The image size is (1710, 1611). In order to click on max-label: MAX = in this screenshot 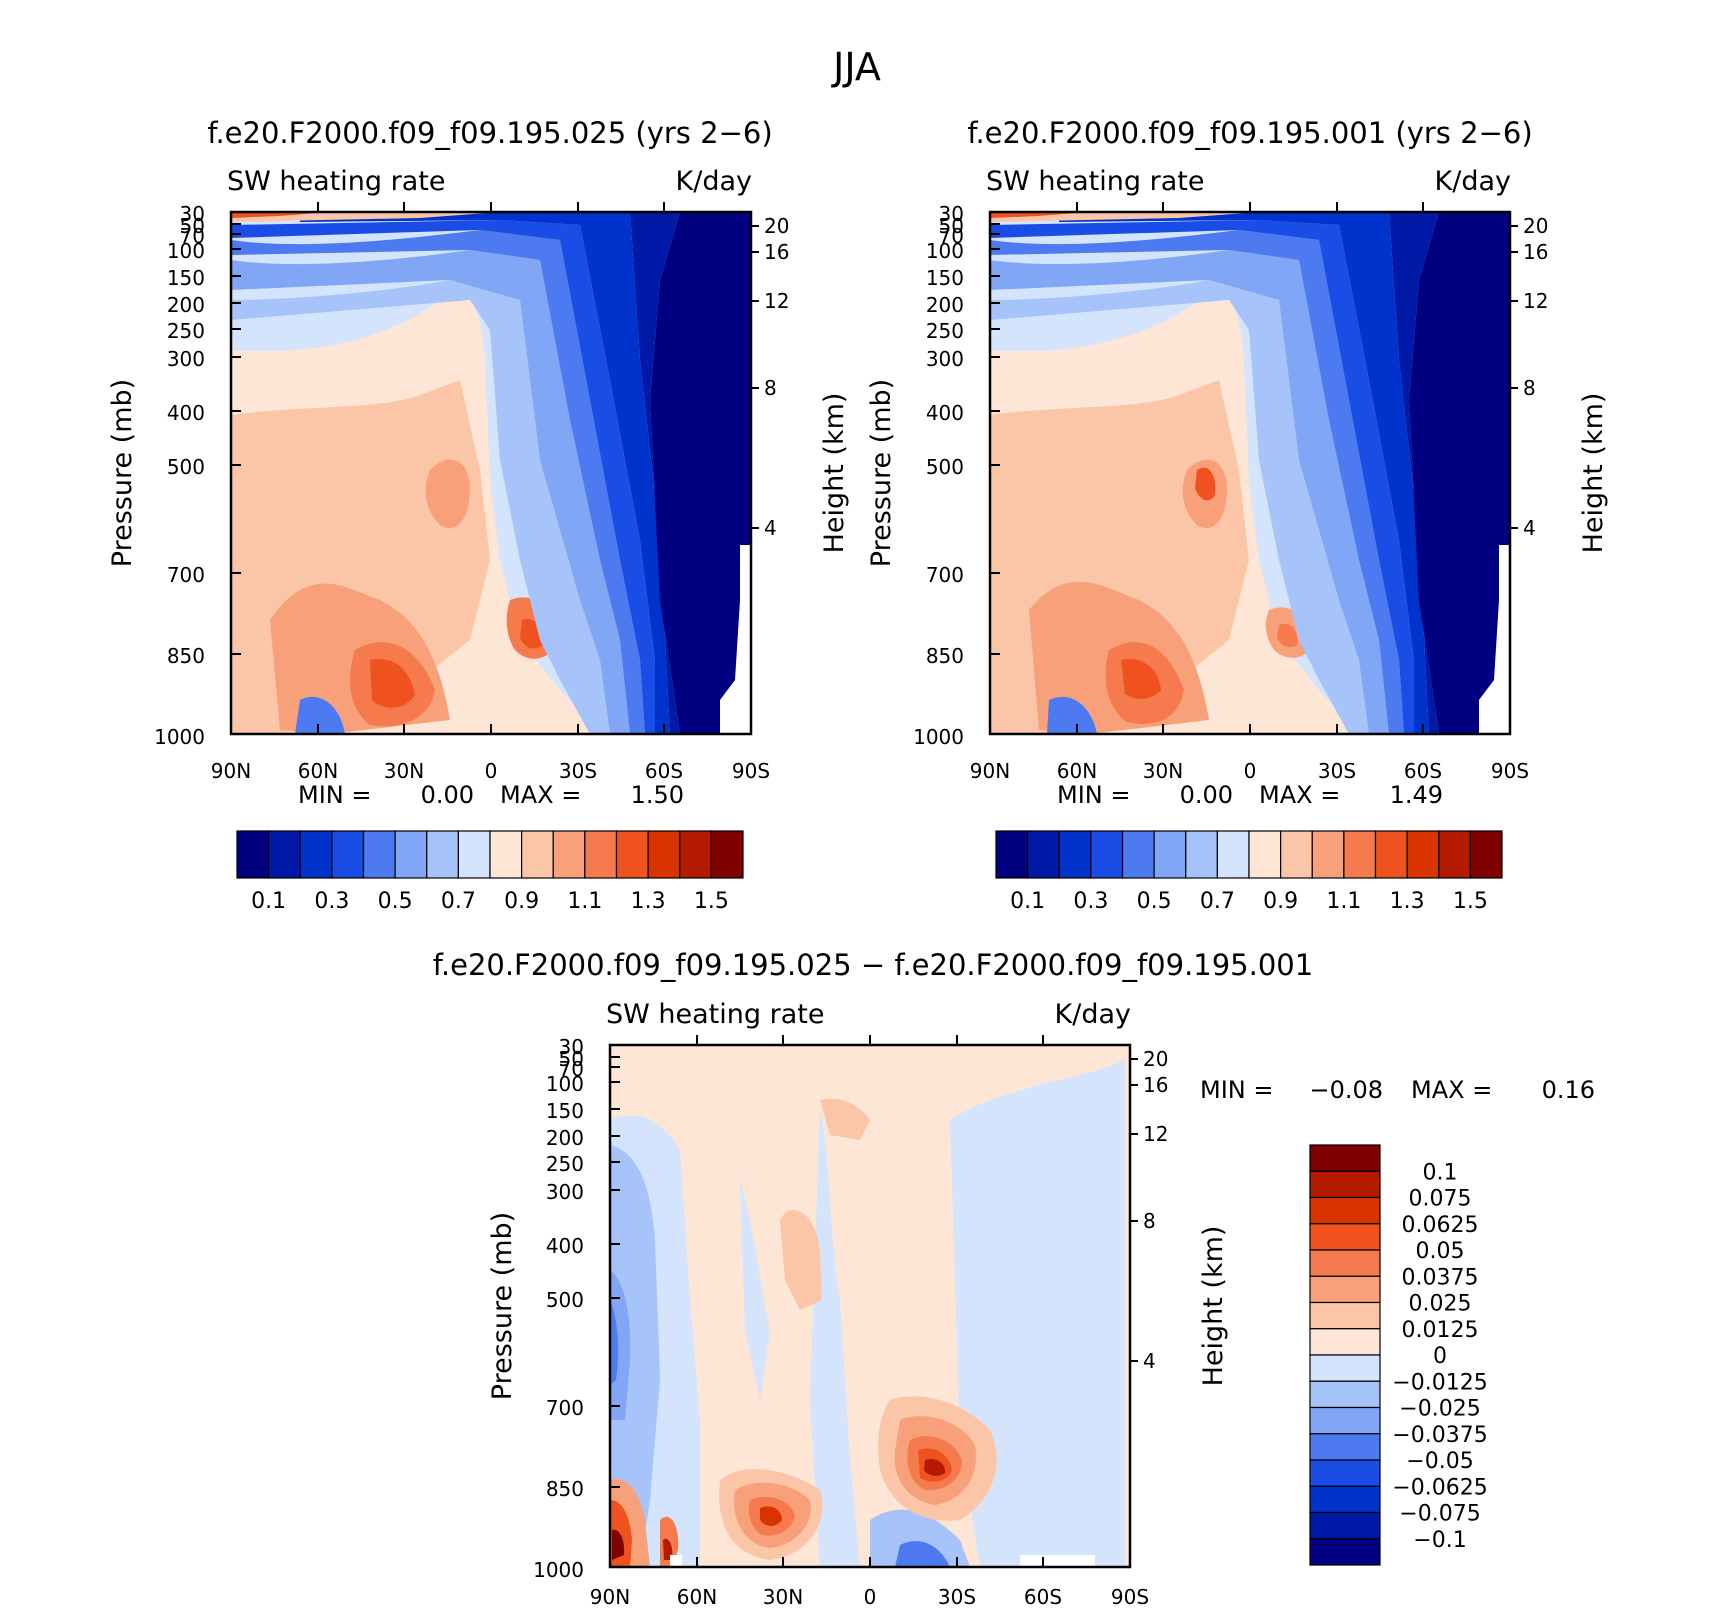, I will do `click(1451, 1090)`.